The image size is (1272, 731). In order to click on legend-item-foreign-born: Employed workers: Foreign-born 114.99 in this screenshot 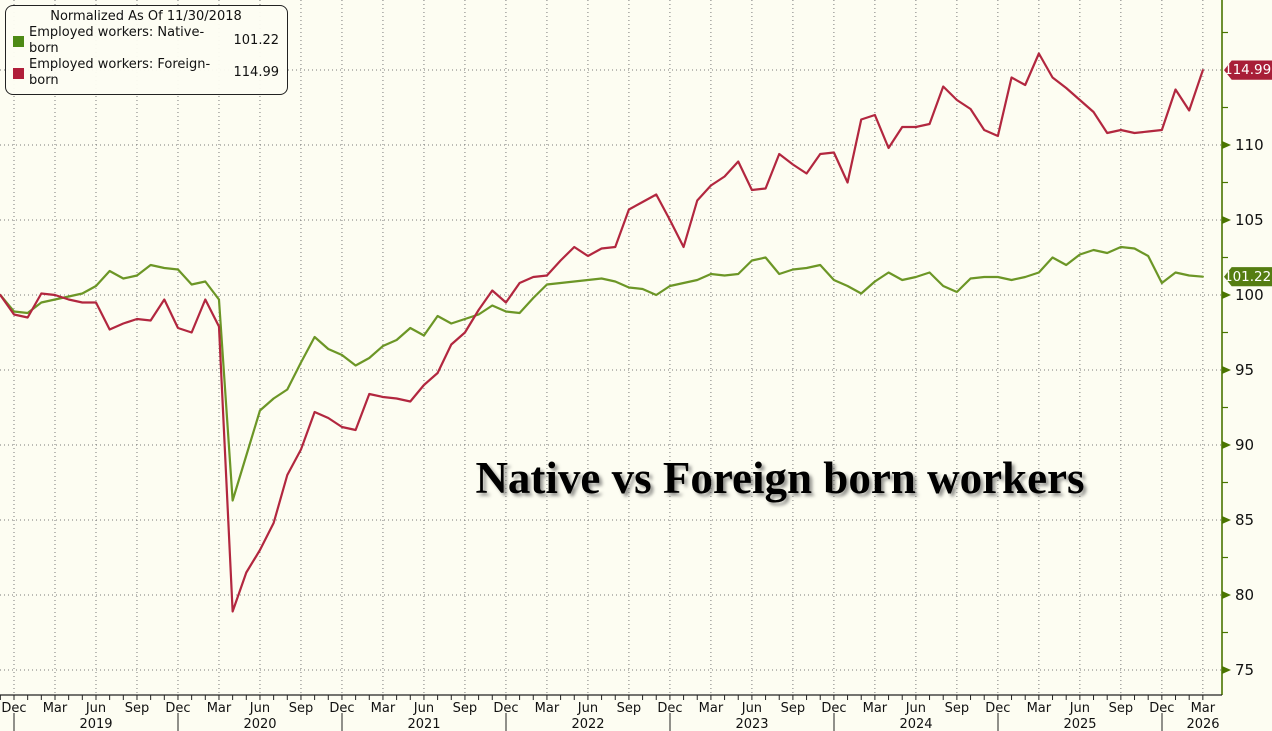, I will do `click(146, 73)`.